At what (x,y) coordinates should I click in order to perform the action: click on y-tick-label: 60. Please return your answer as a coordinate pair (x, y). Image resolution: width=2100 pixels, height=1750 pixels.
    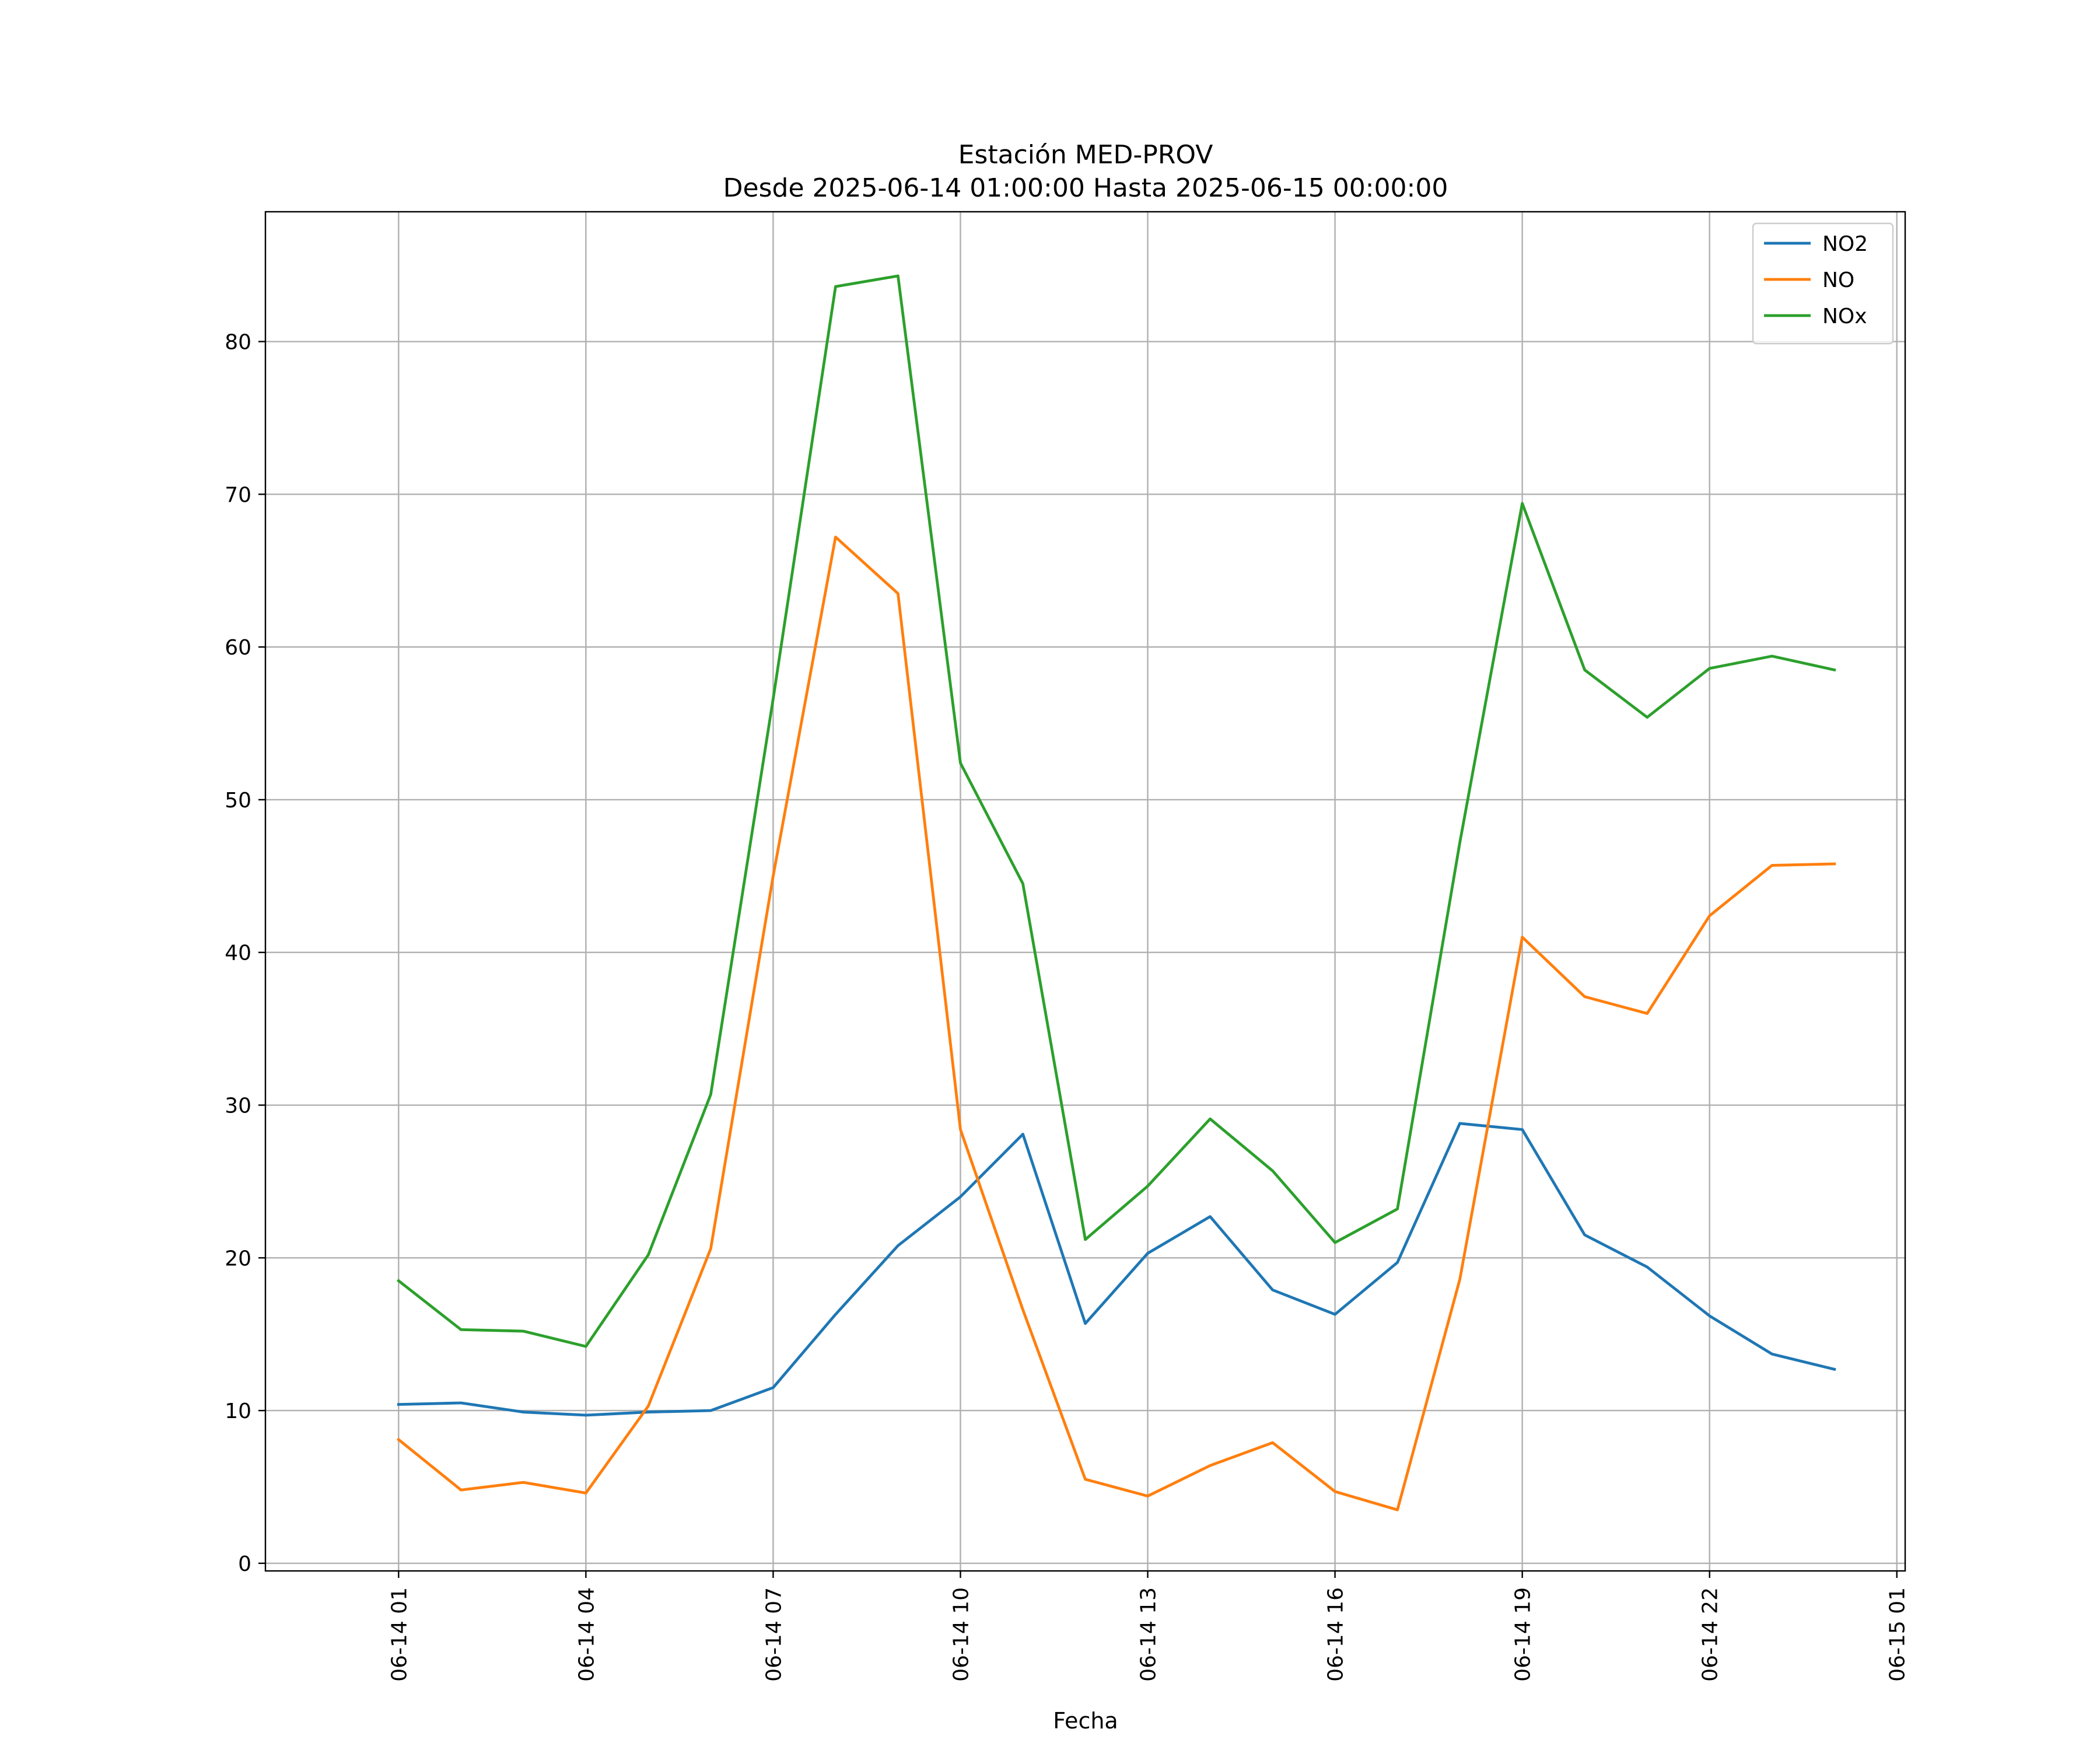
    Looking at the image, I should click on (238, 648).